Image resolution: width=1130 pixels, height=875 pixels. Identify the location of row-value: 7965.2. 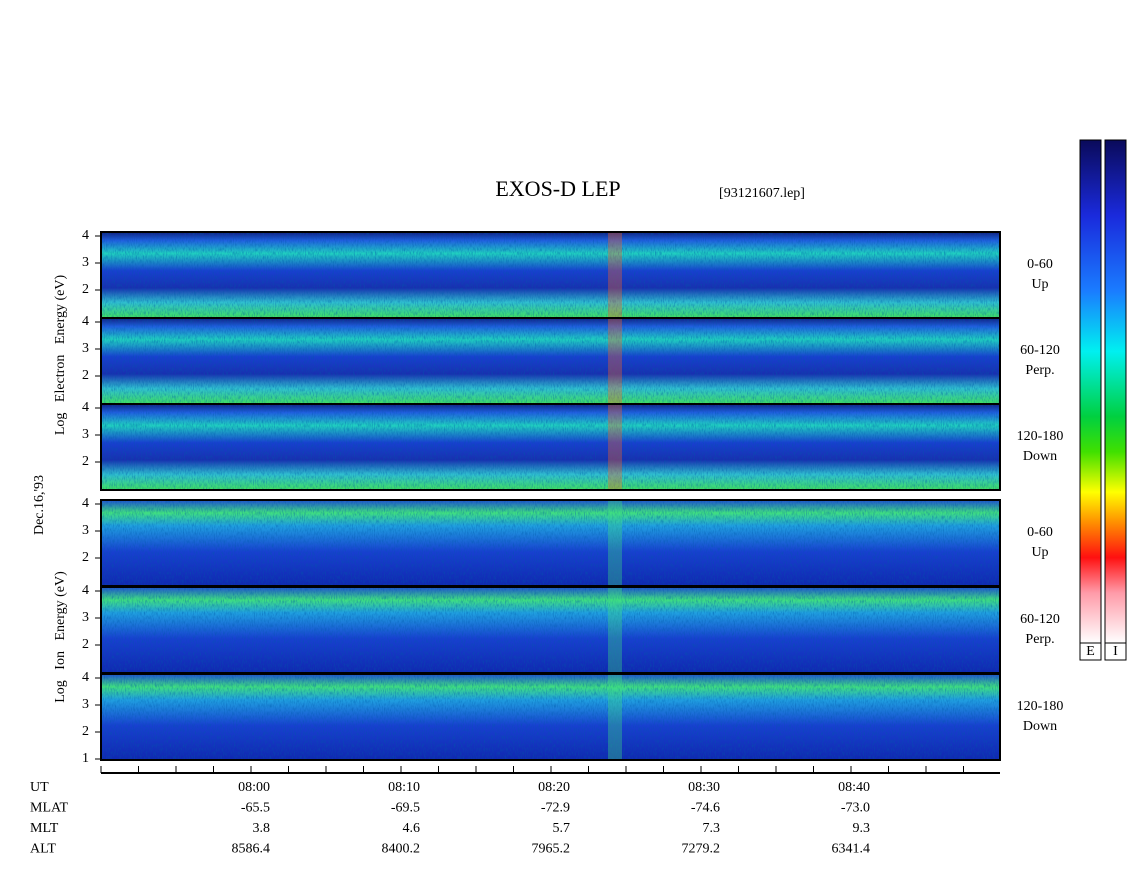
(551, 849).